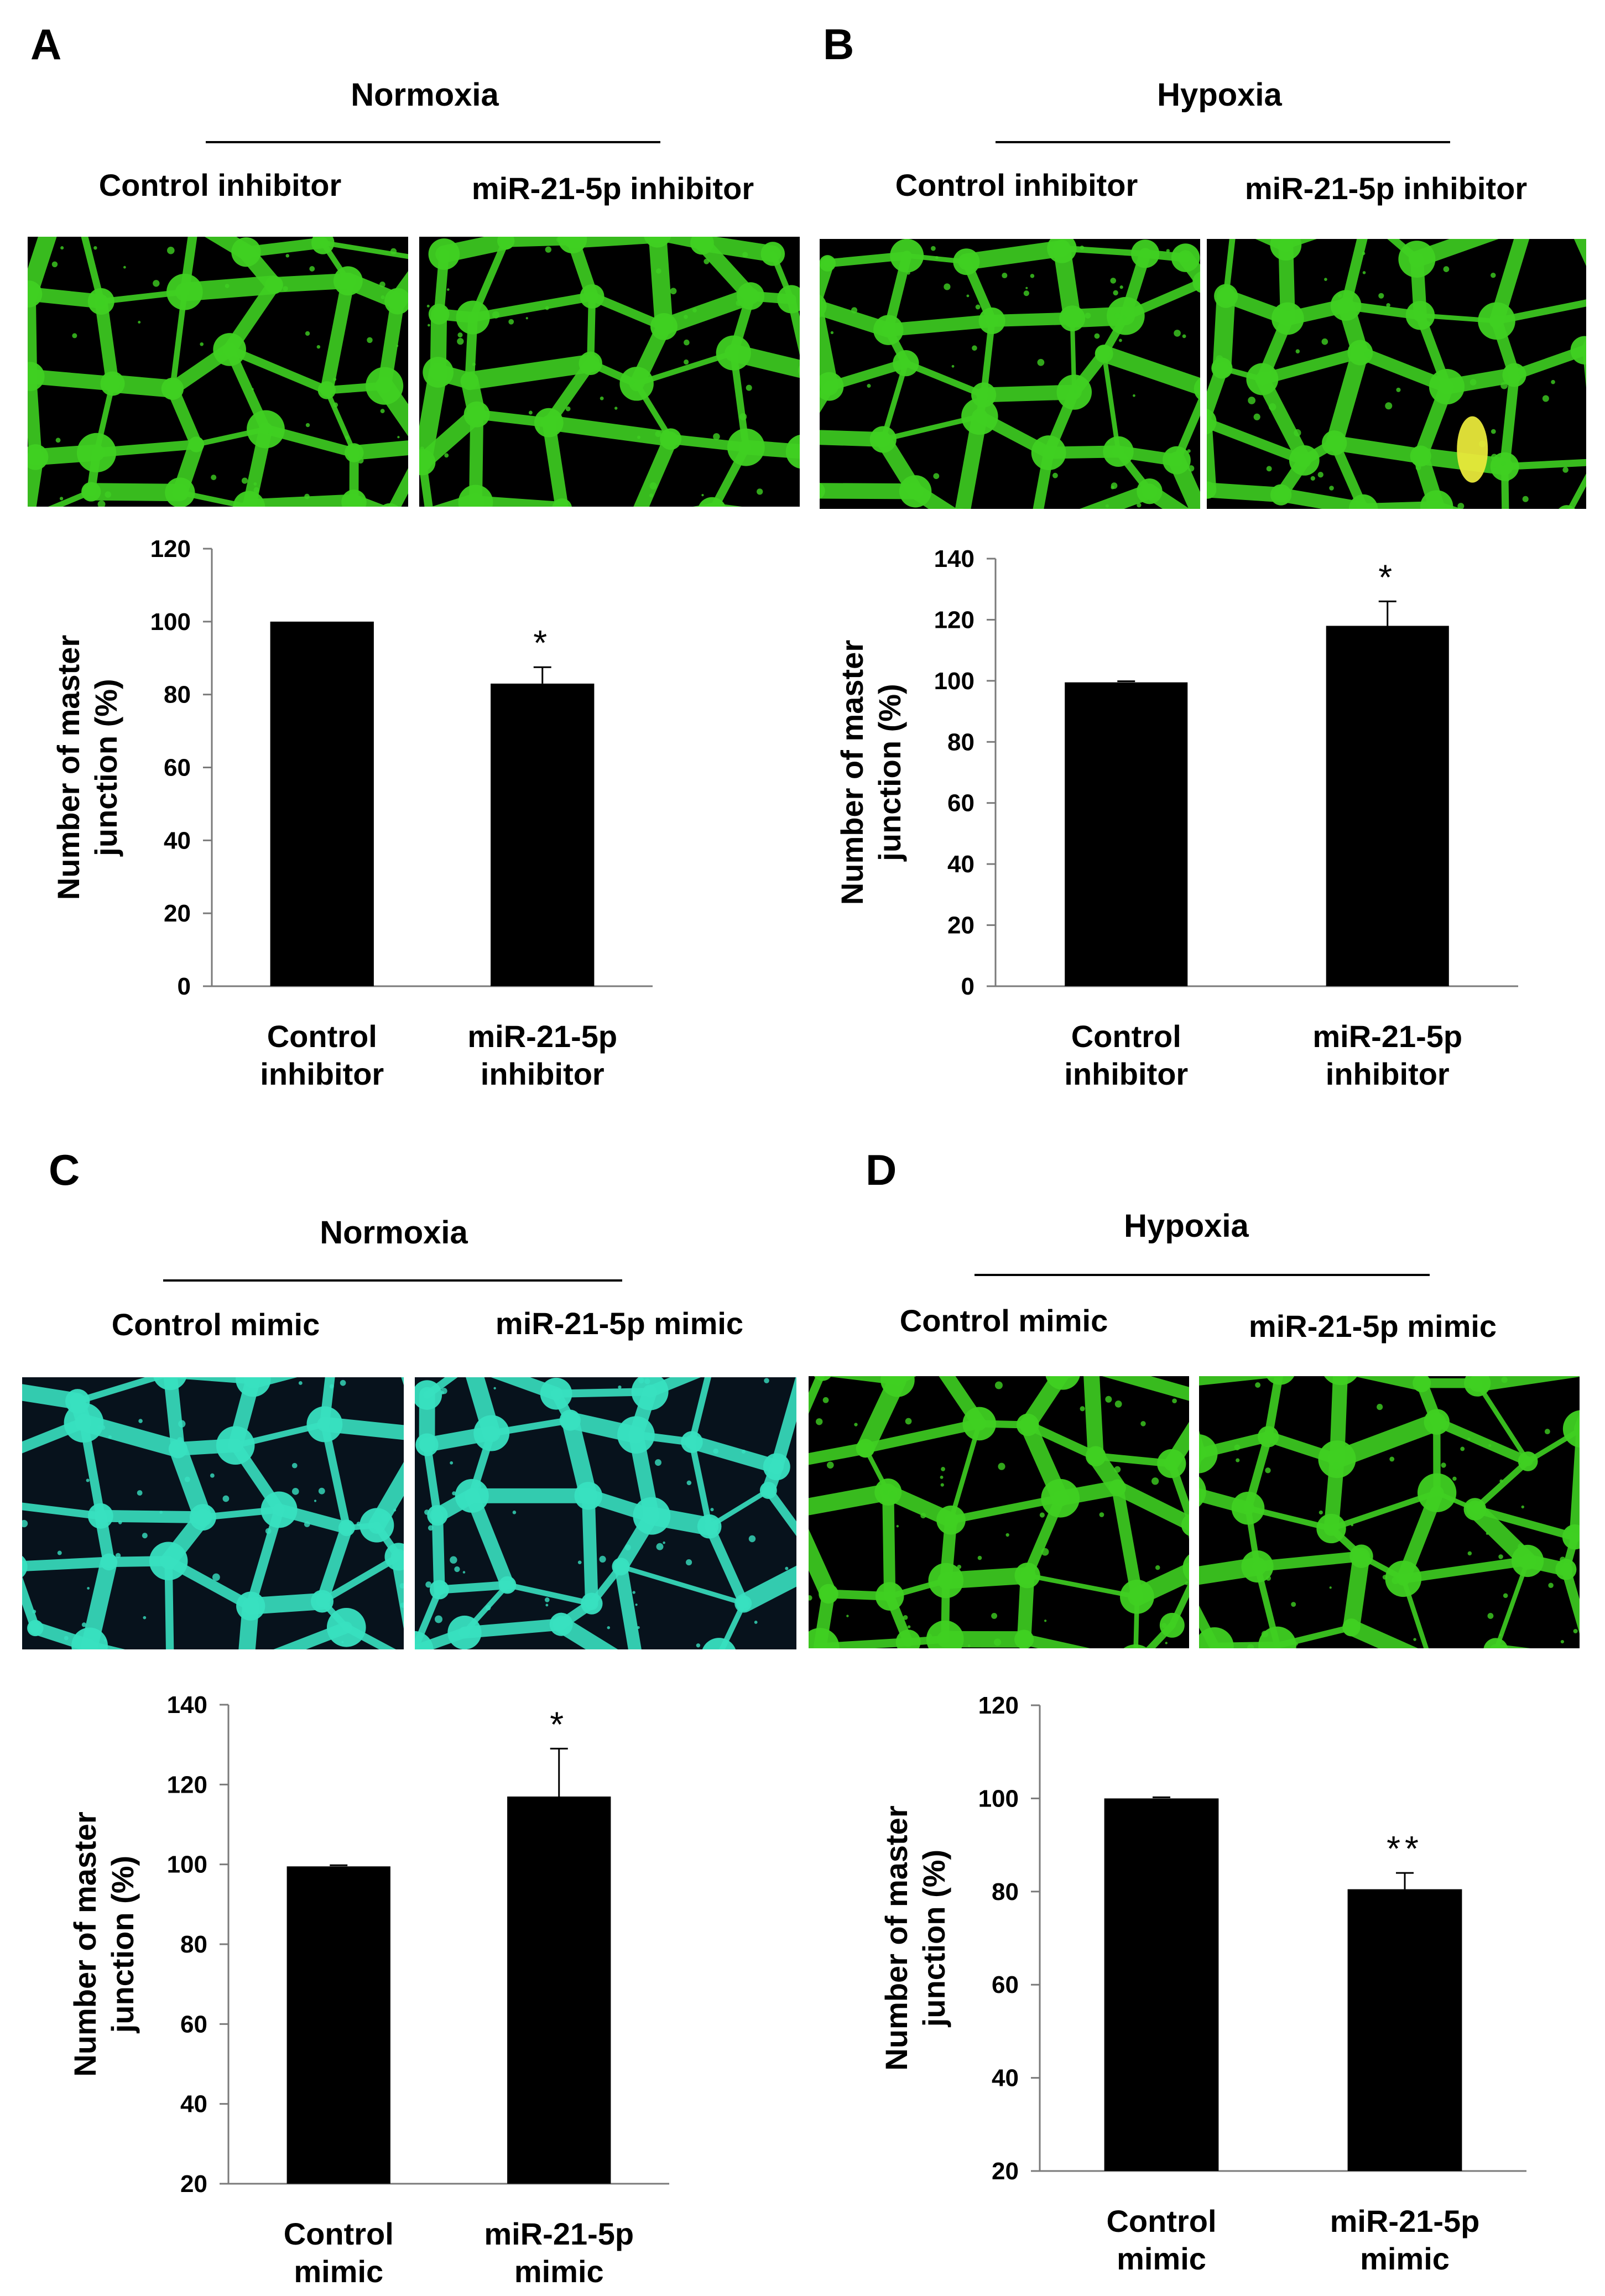 The width and height of the screenshot is (1605, 2296). I want to click on panel-letter: B, so click(838, 44).